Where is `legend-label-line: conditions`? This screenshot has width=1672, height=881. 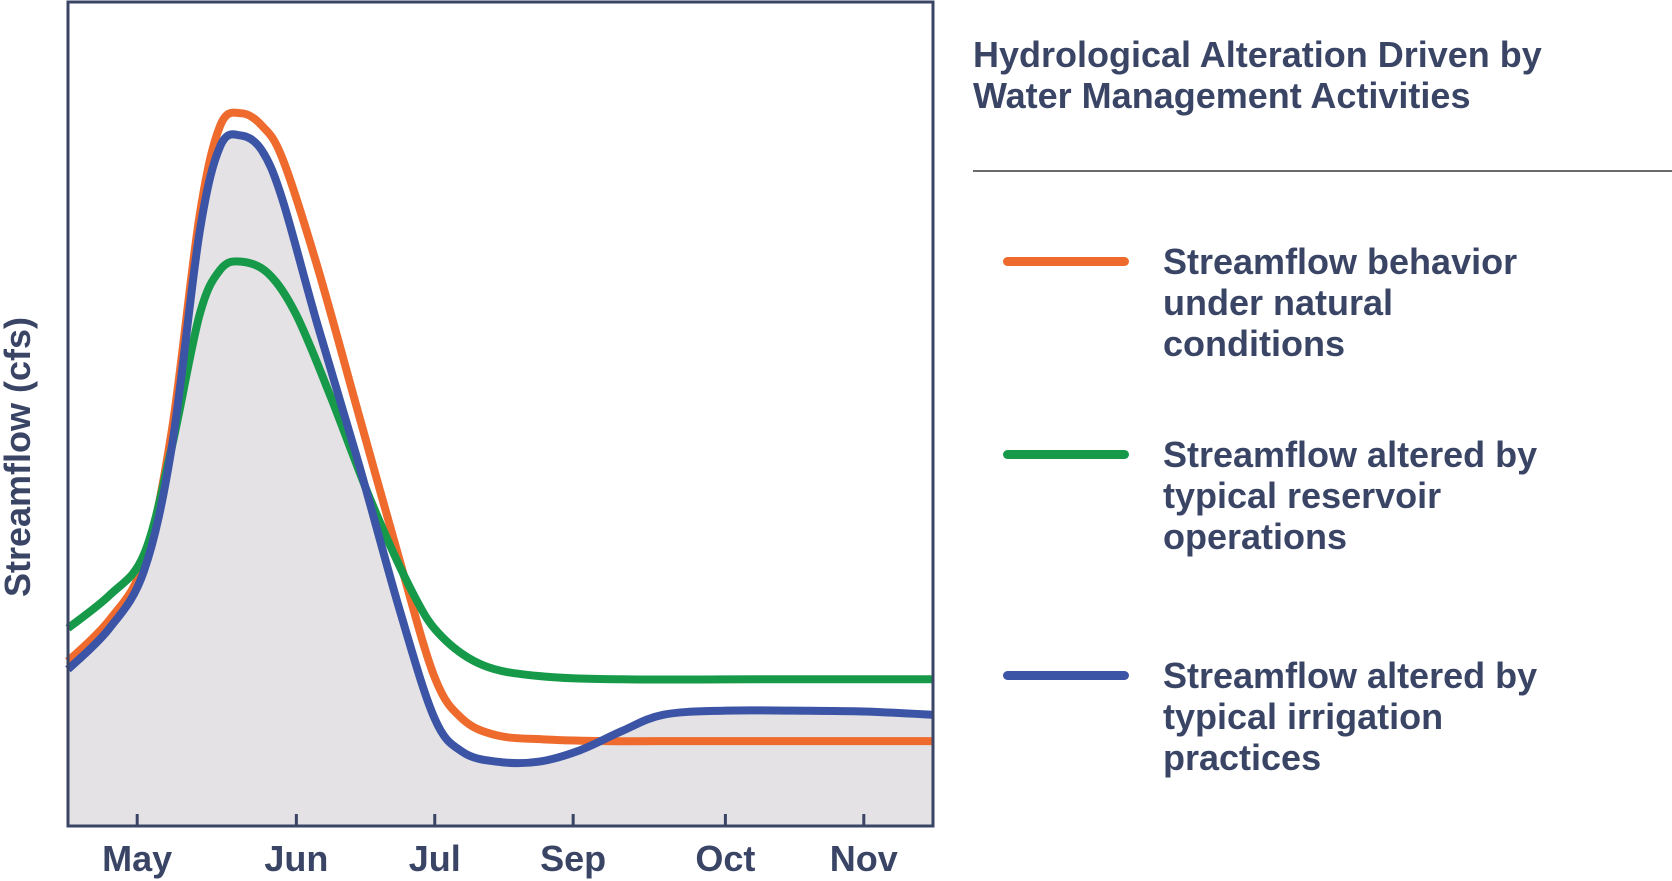
legend-label-line: conditions is located at coordinates (1254, 343).